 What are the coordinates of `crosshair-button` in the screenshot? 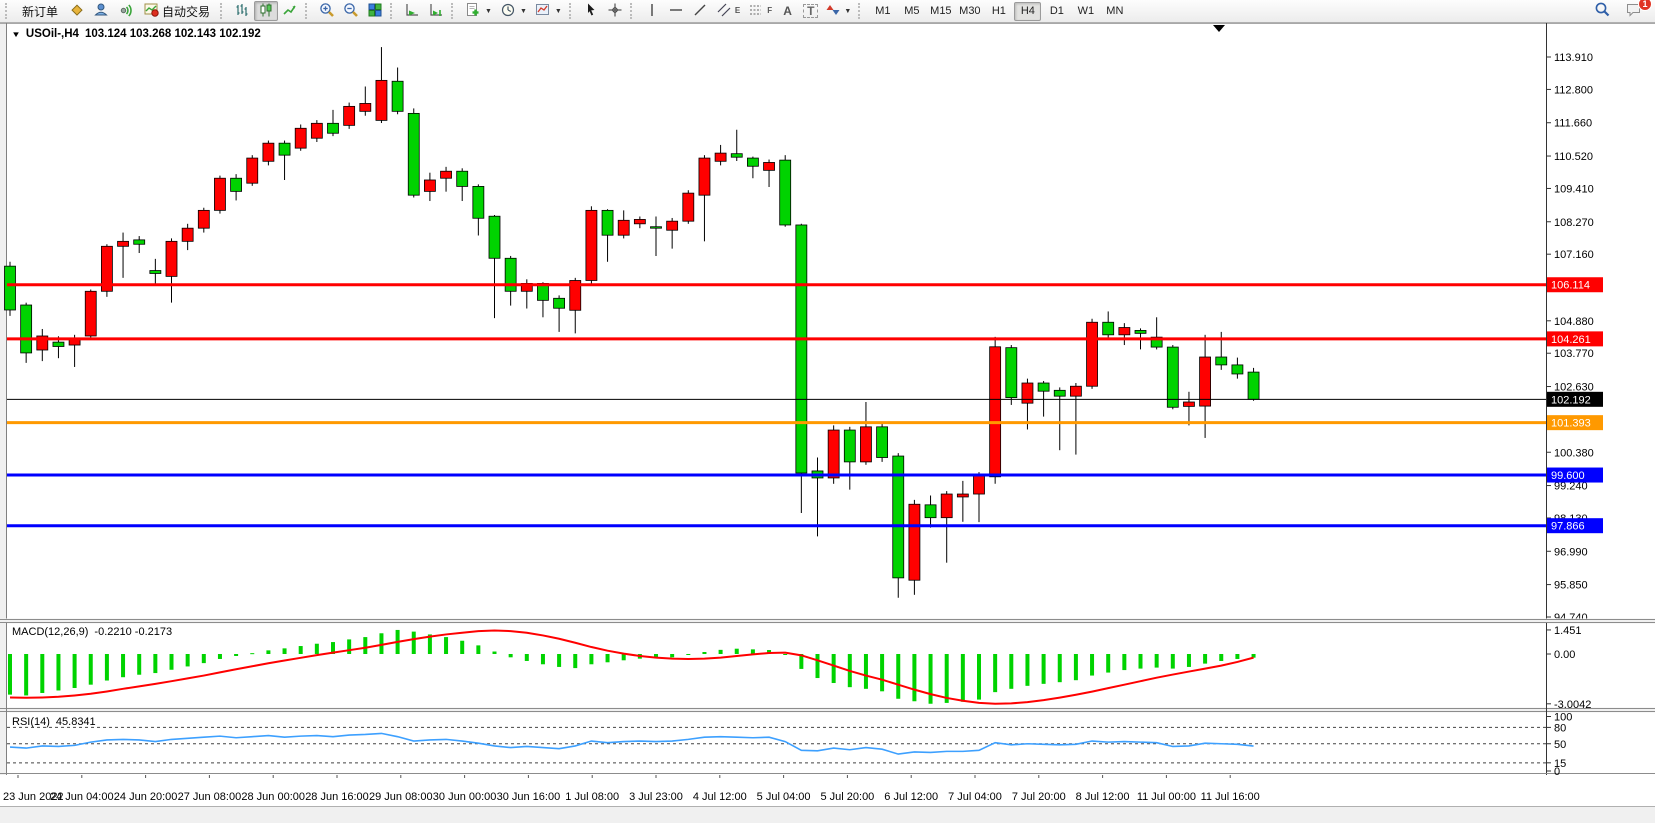 It's located at (615, 11).